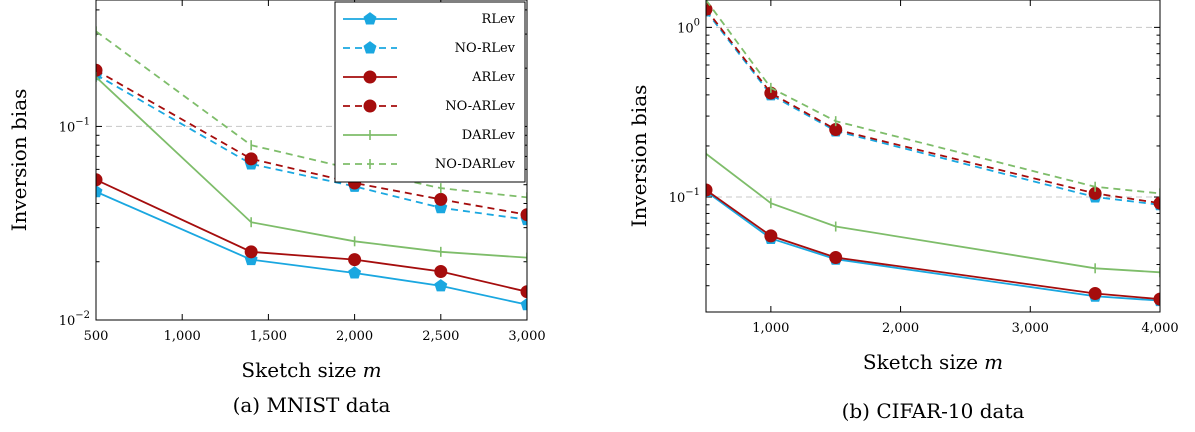  I want to click on chart-caption: (a) MNIST data, so click(312, 405).